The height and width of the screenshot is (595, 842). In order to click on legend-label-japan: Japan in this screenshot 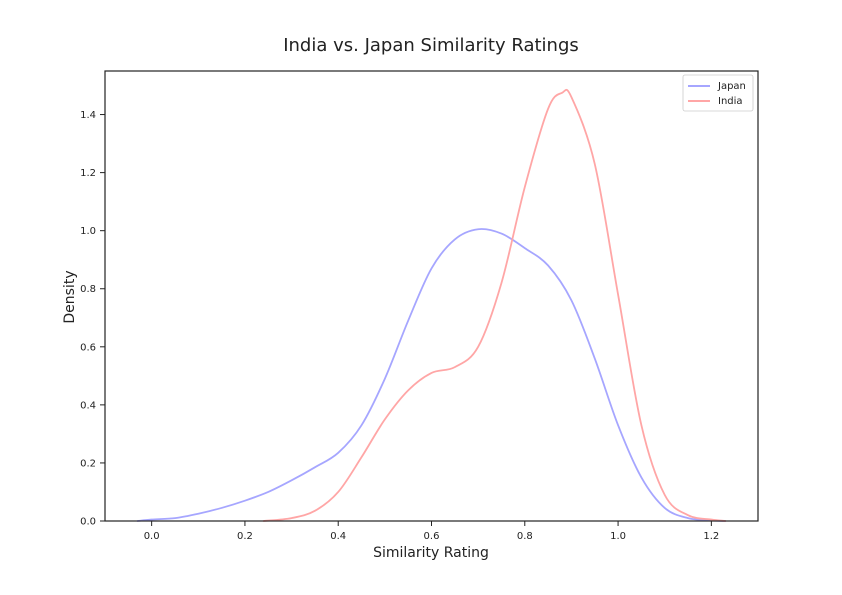, I will do `click(731, 86)`.